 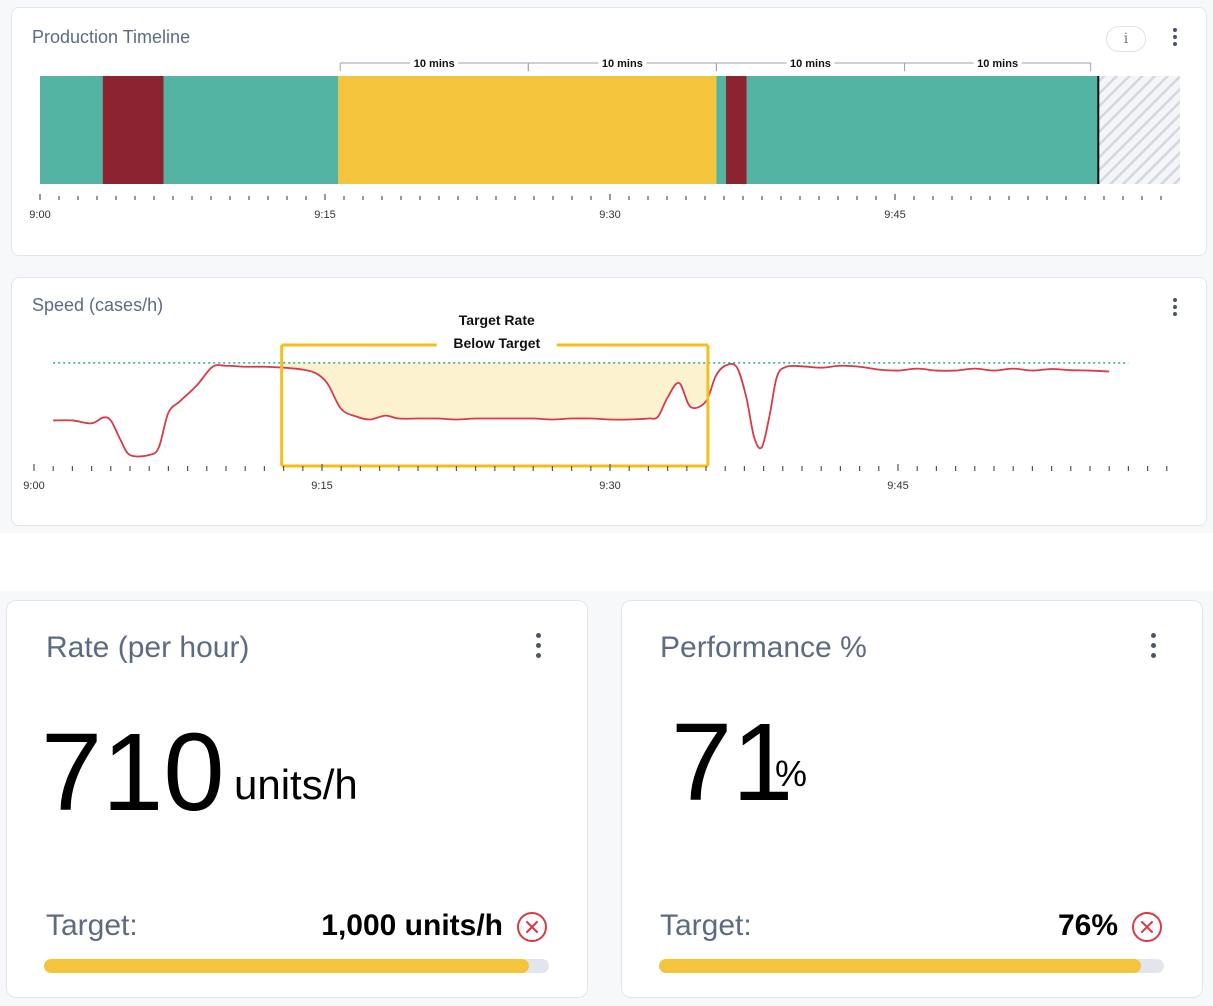 I want to click on timeline-title: Production Timeline, so click(x=111, y=37).